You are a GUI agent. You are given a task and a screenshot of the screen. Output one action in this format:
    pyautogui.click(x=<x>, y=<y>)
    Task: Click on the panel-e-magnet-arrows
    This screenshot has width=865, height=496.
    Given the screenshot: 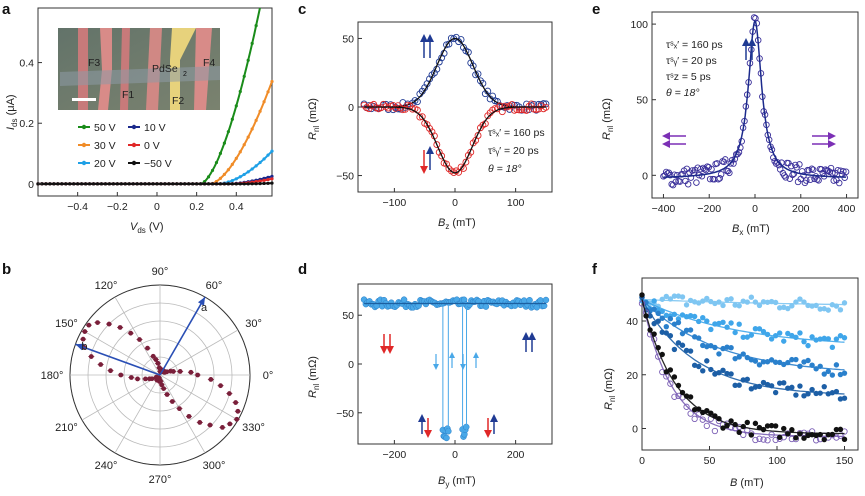 What is the action you would take?
    pyautogui.click(x=749, y=93)
    